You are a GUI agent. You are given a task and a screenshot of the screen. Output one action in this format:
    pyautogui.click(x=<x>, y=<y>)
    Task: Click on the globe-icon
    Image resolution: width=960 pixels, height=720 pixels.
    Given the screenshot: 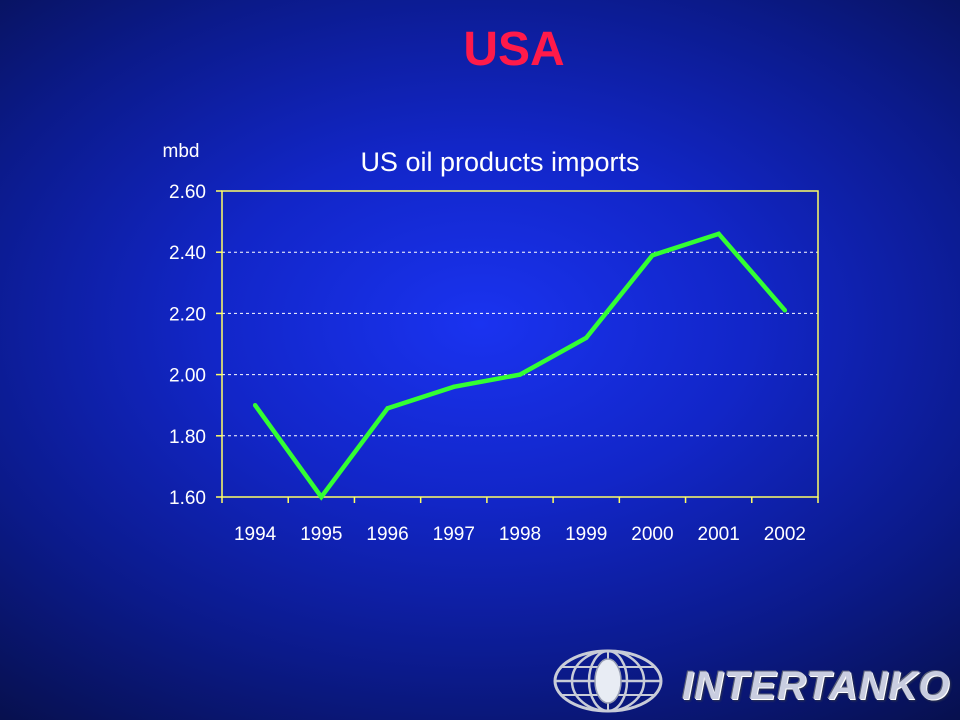 What is the action you would take?
    pyautogui.click(x=608, y=681)
    